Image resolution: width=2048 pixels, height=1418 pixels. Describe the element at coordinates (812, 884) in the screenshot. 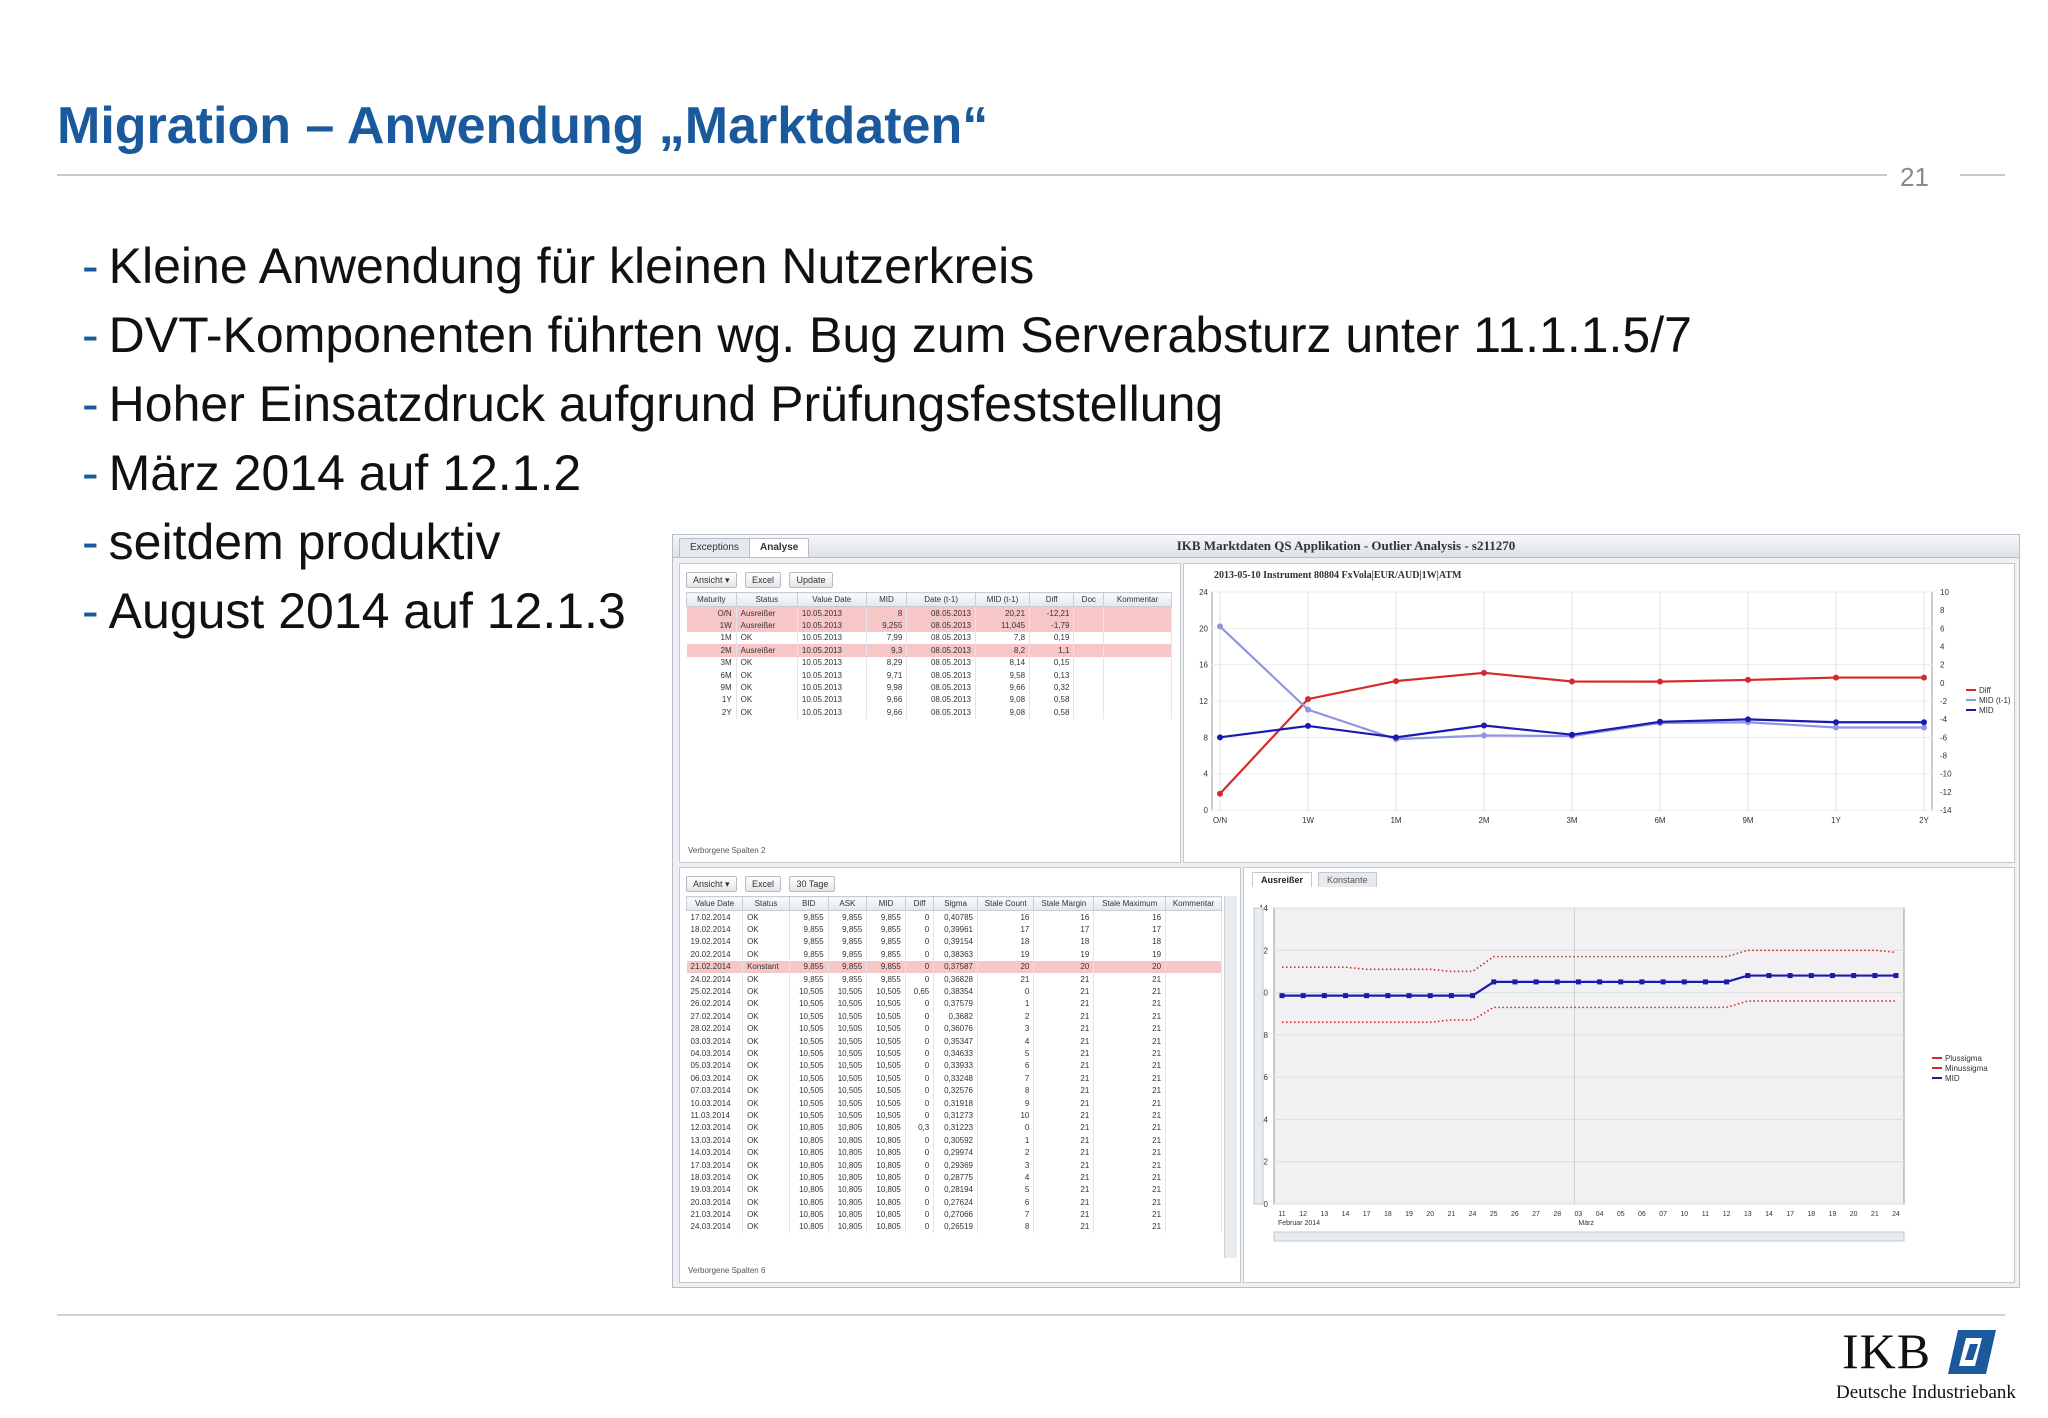

I see `thirty-days-button: 30 Tage` at that location.